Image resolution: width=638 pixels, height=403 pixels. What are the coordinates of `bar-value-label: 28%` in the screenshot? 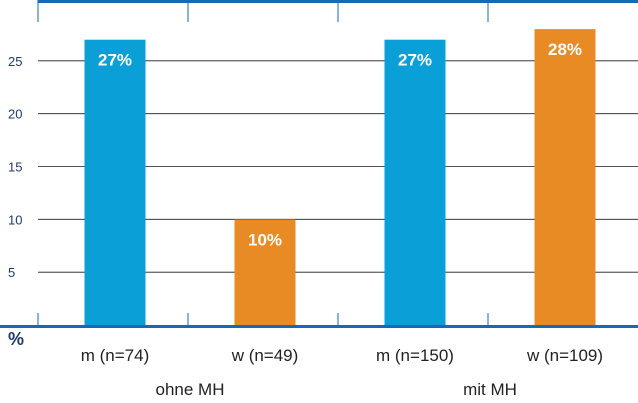 It's located at (565, 49).